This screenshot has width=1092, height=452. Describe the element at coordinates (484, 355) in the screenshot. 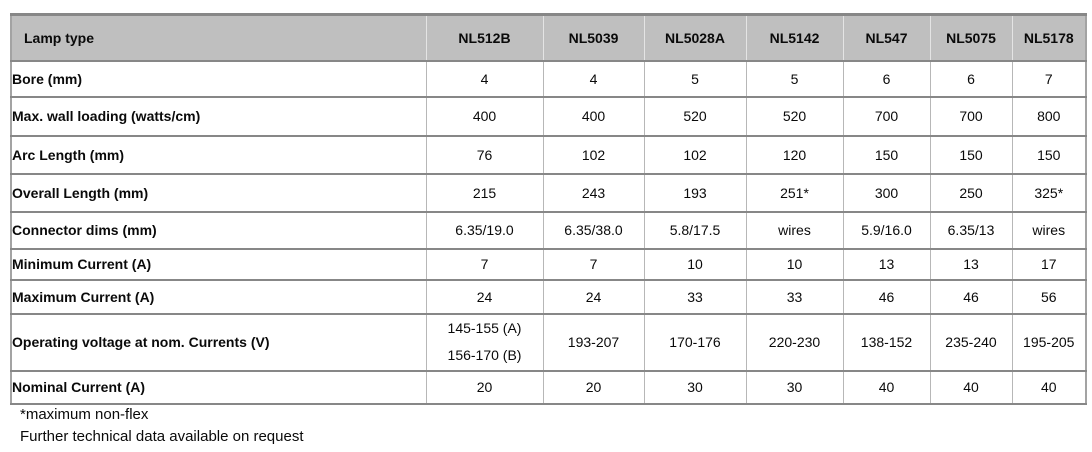

I see `voltage-range-b: 156-170 (B)` at that location.